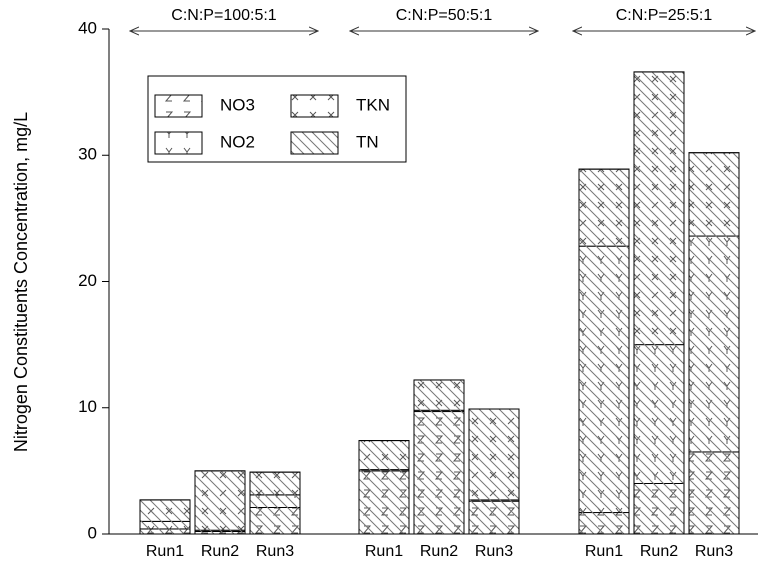 The width and height of the screenshot is (758, 564). I want to click on y-tick-label: 10, so click(87, 406).